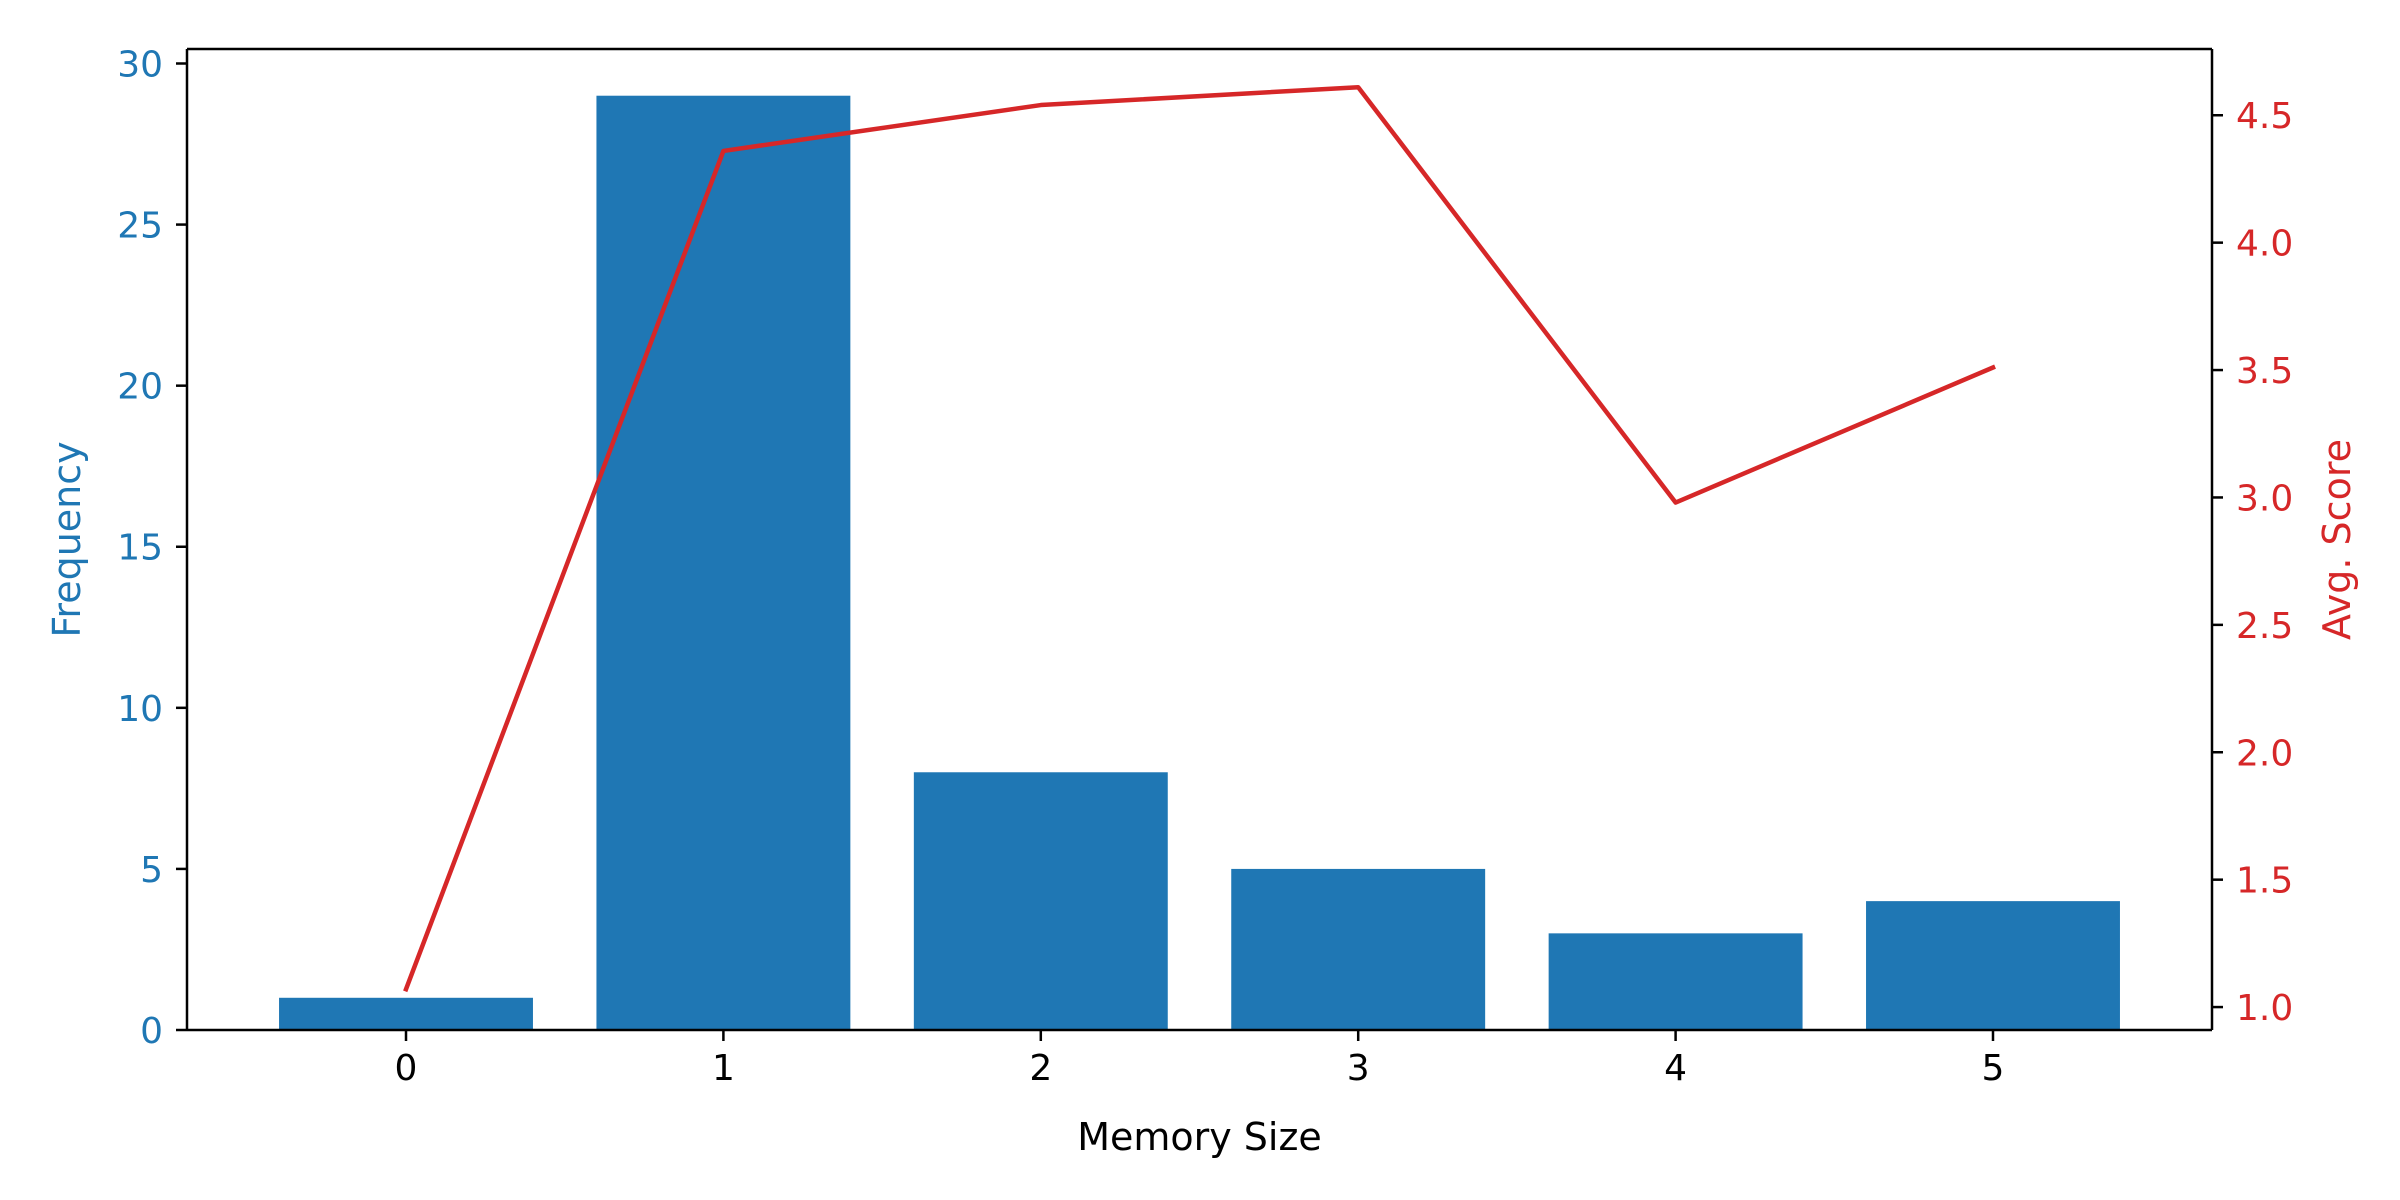 The width and height of the screenshot is (2400, 1200). Describe the element at coordinates (151, 1031) in the screenshot. I see `y-left-tick-label: 0` at that location.